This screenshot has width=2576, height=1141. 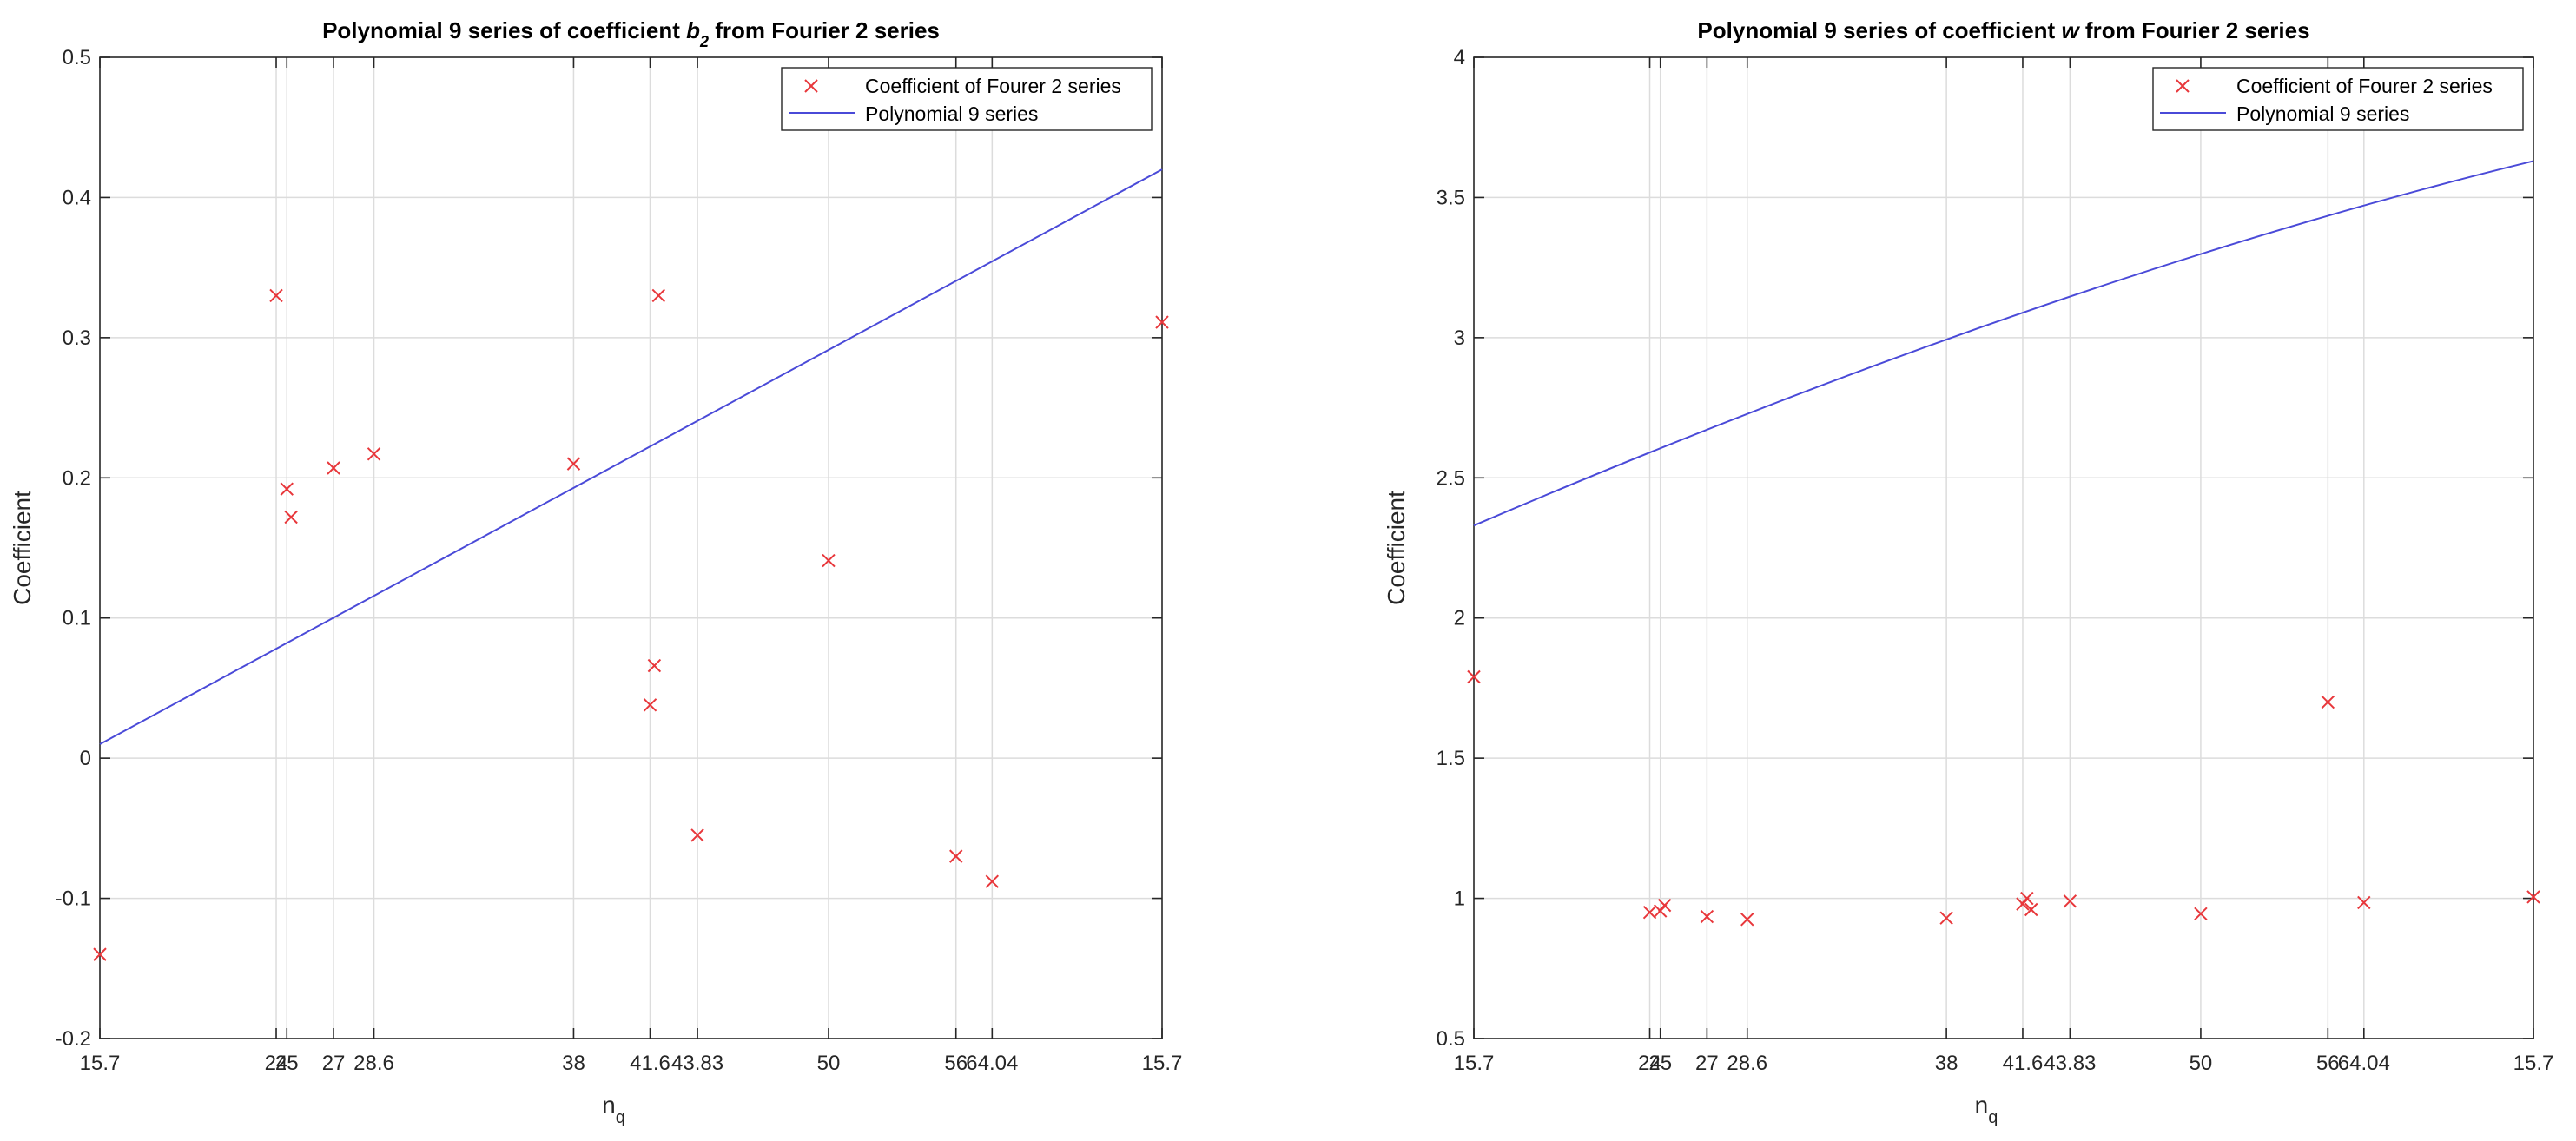 I want to click on x-tick-label: 64.04, so click(x=2364, y=1063).